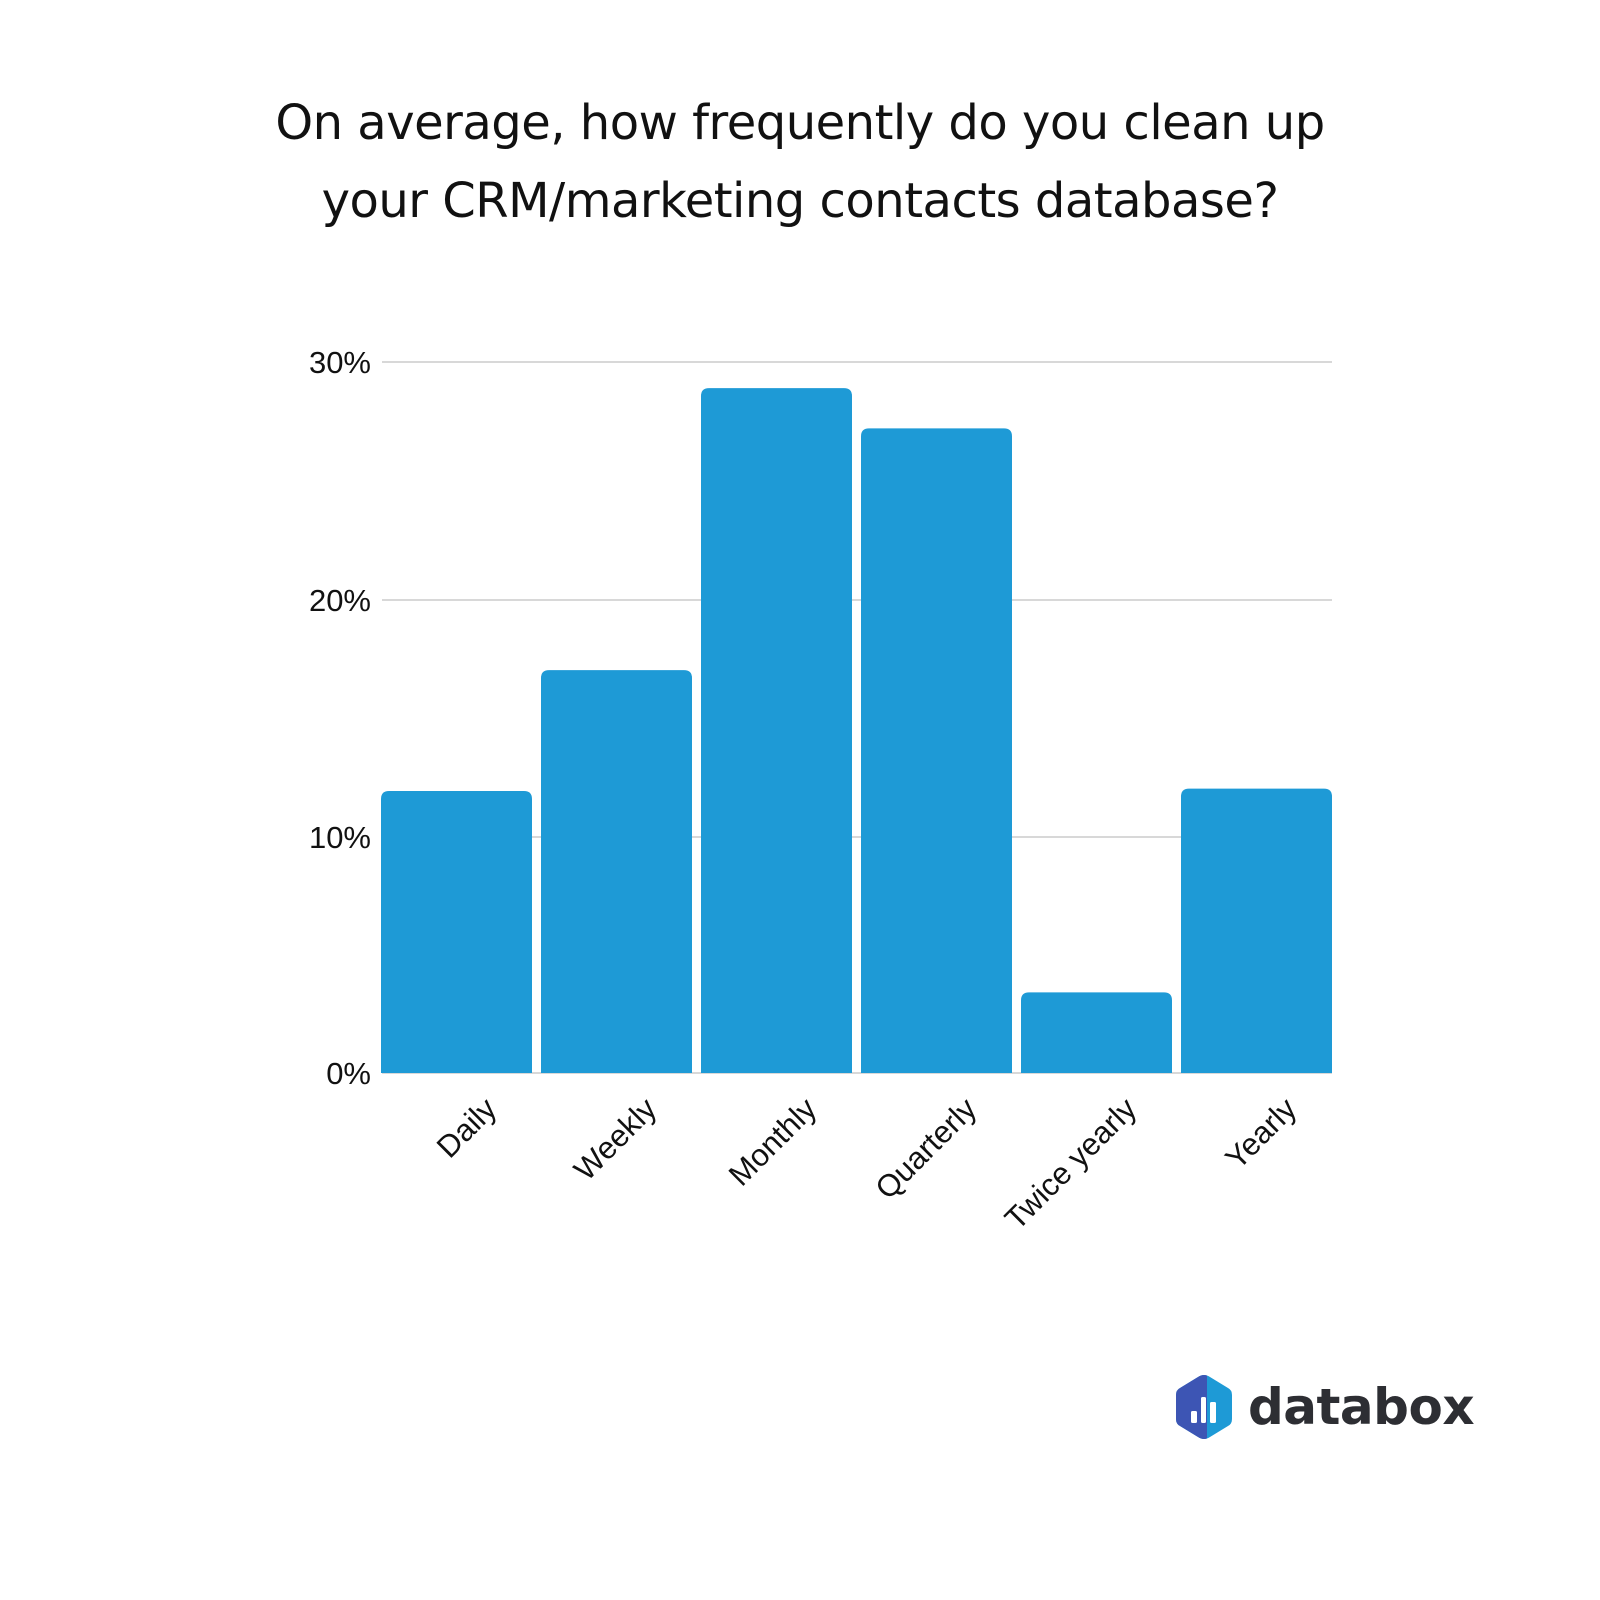 The width and height of the screenshot is (1600, 1600). Describe the element at coordinates (1204, 1407) in the screenshot. I see `databox-hexagon-icon` at that location.